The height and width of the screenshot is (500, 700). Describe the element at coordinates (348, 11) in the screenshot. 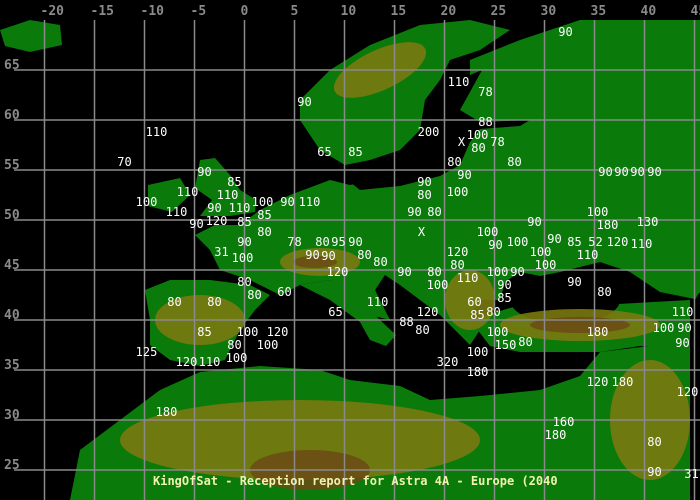

I see `longitude-tick-label: 10` at that location.